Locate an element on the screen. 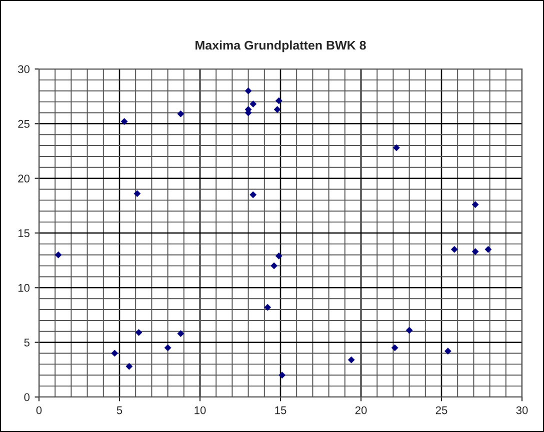 Image resolution: width=544 pixels, height=432 pixels. y-tick-label: 15 is located at coordinates (24, 233).